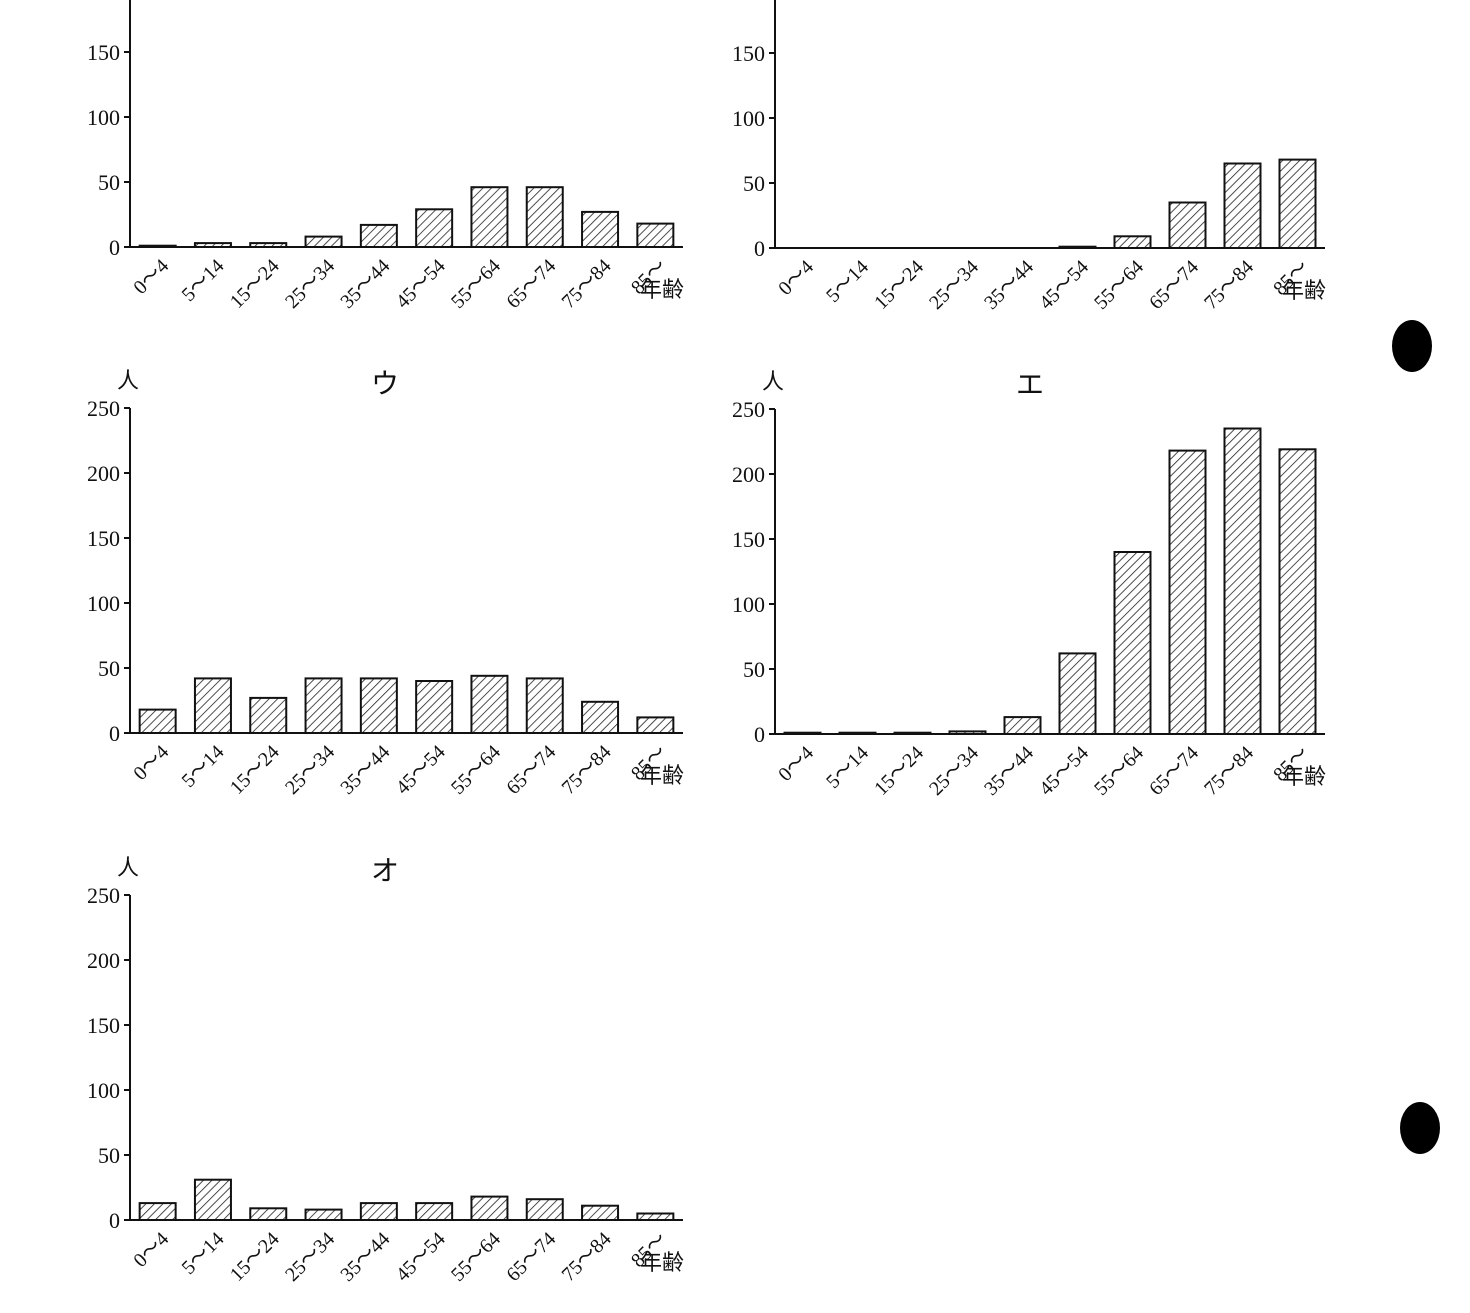 This screenshot has height=1313, width=1470. What do you see at coordinates (385, 871) in the screenshot?
I see `chart-title: オ` at bounding box center [385, 871].